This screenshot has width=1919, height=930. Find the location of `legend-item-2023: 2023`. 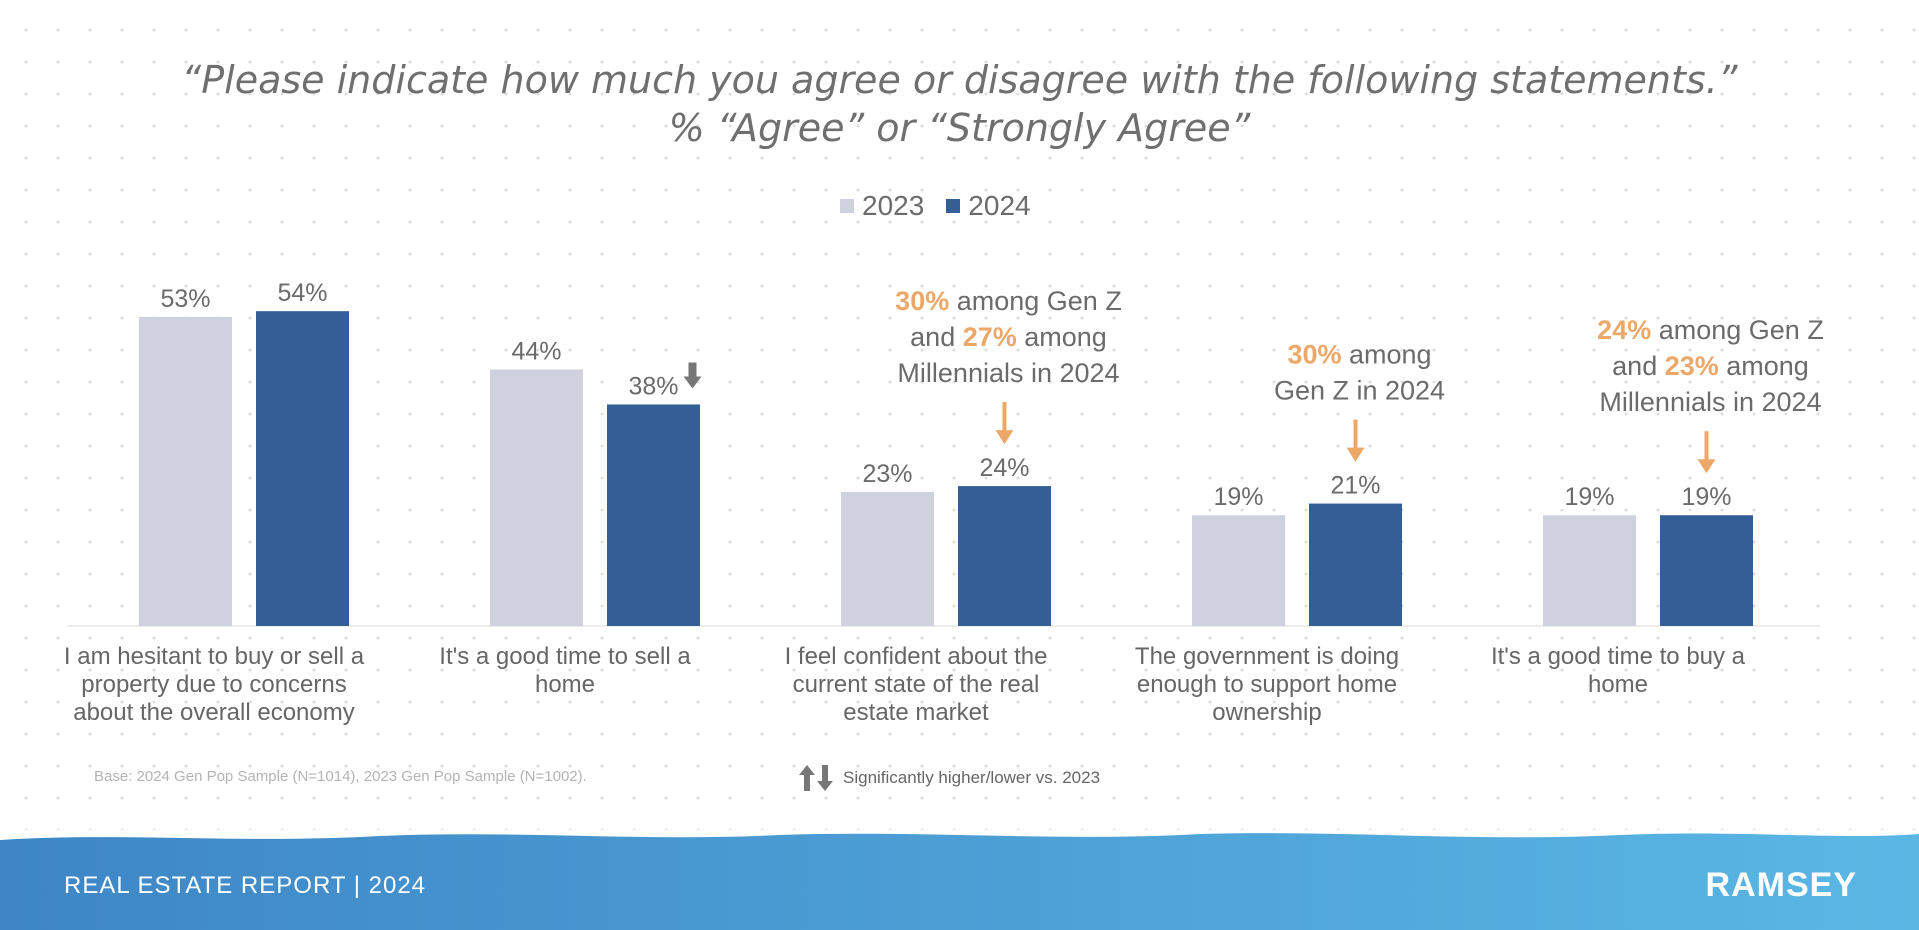

legend-item-2023: 2023 is located at coordinates (882, 206).